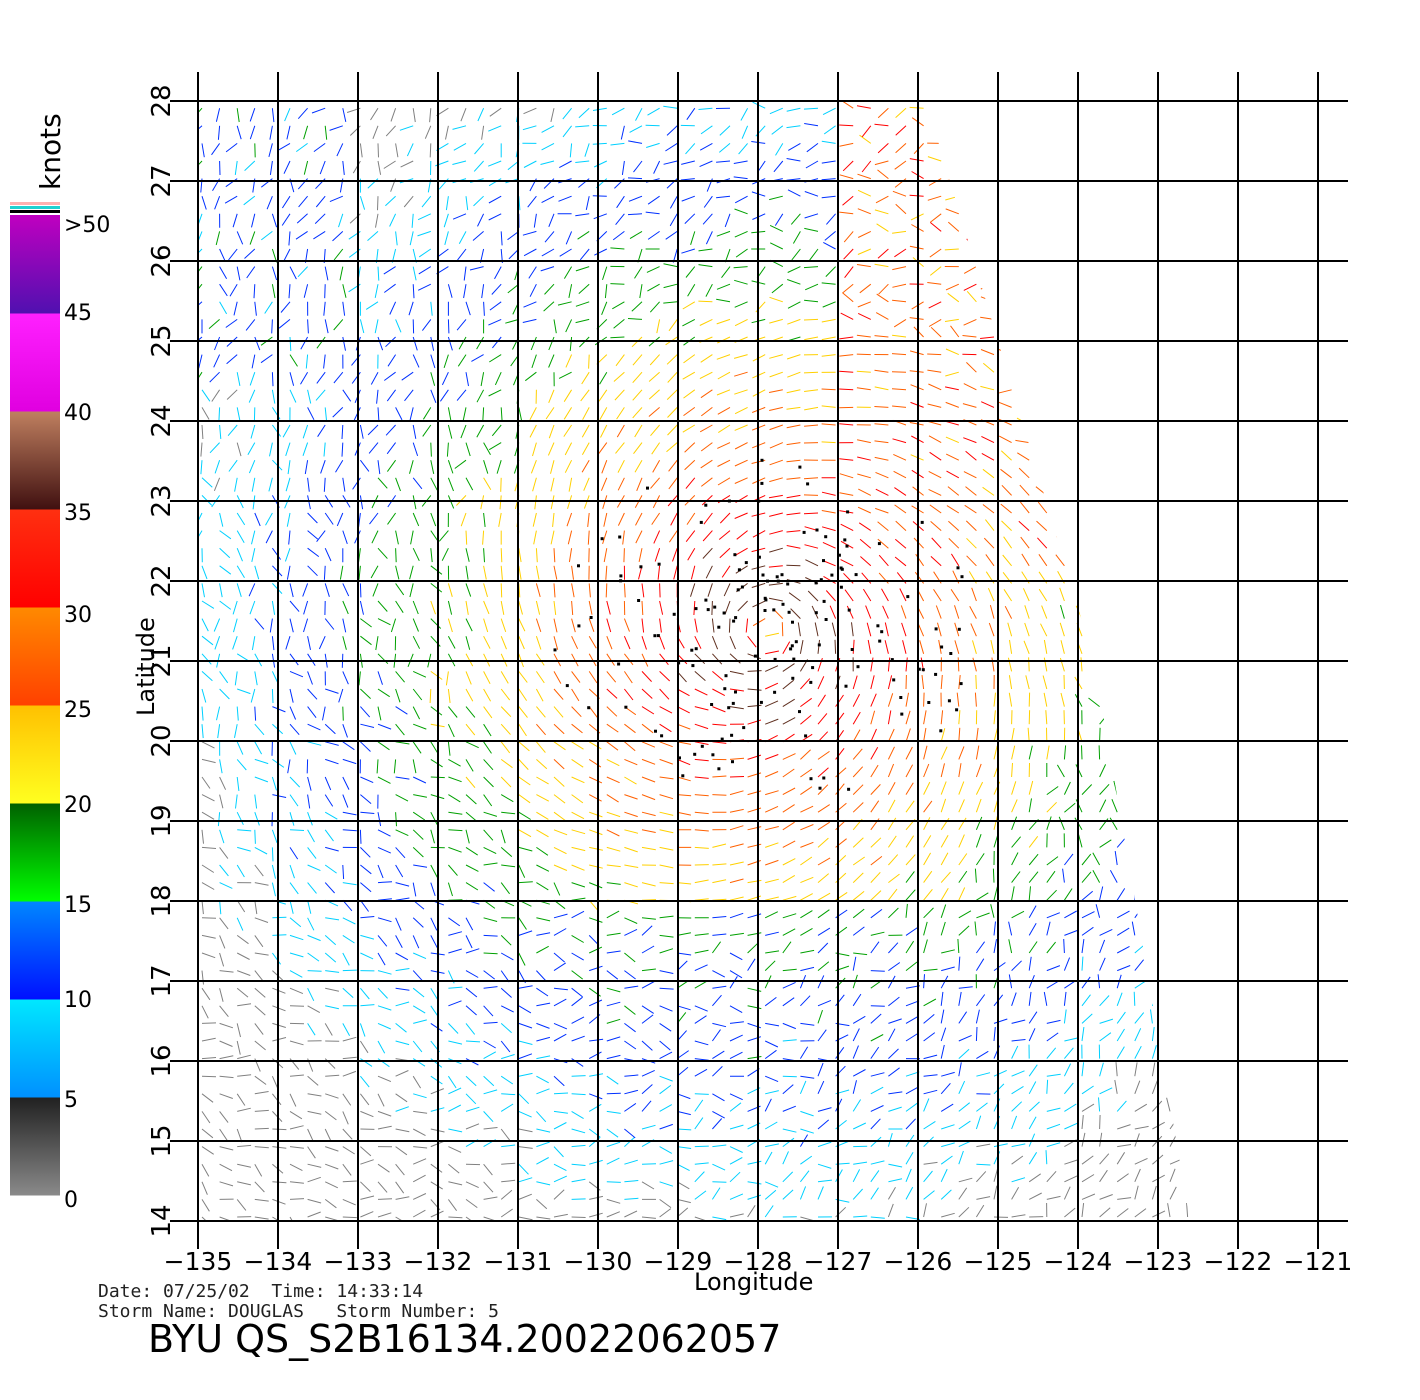 This screenshot has height=1400, width=1420. What do you see at coordinates (71, 1100) in the screenshot?
I see `cb-label-5: 5` at bounding box center [71, 1100].